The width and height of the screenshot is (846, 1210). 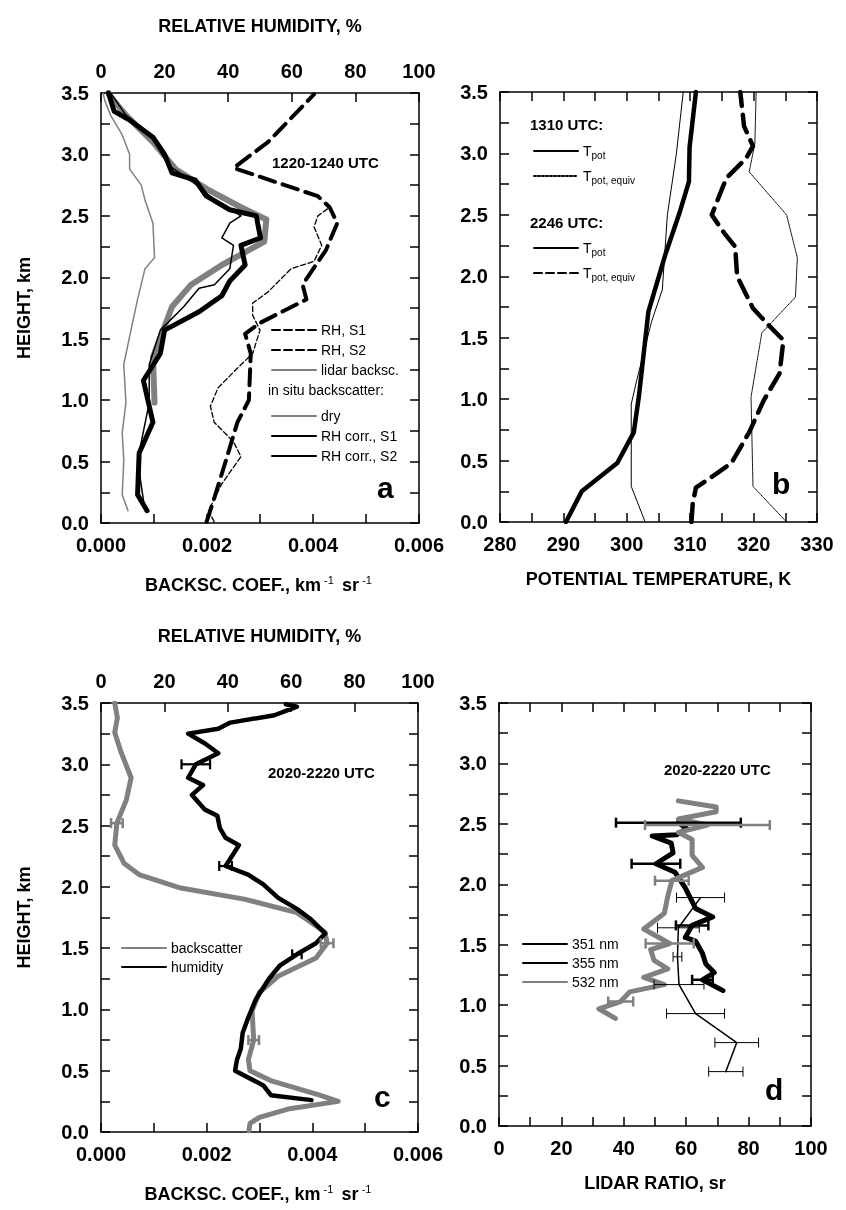 What do you see at coordinates (753, 544) in the screenshot?
I see `x-tick-label: 320` at bounding box center [753, 544].